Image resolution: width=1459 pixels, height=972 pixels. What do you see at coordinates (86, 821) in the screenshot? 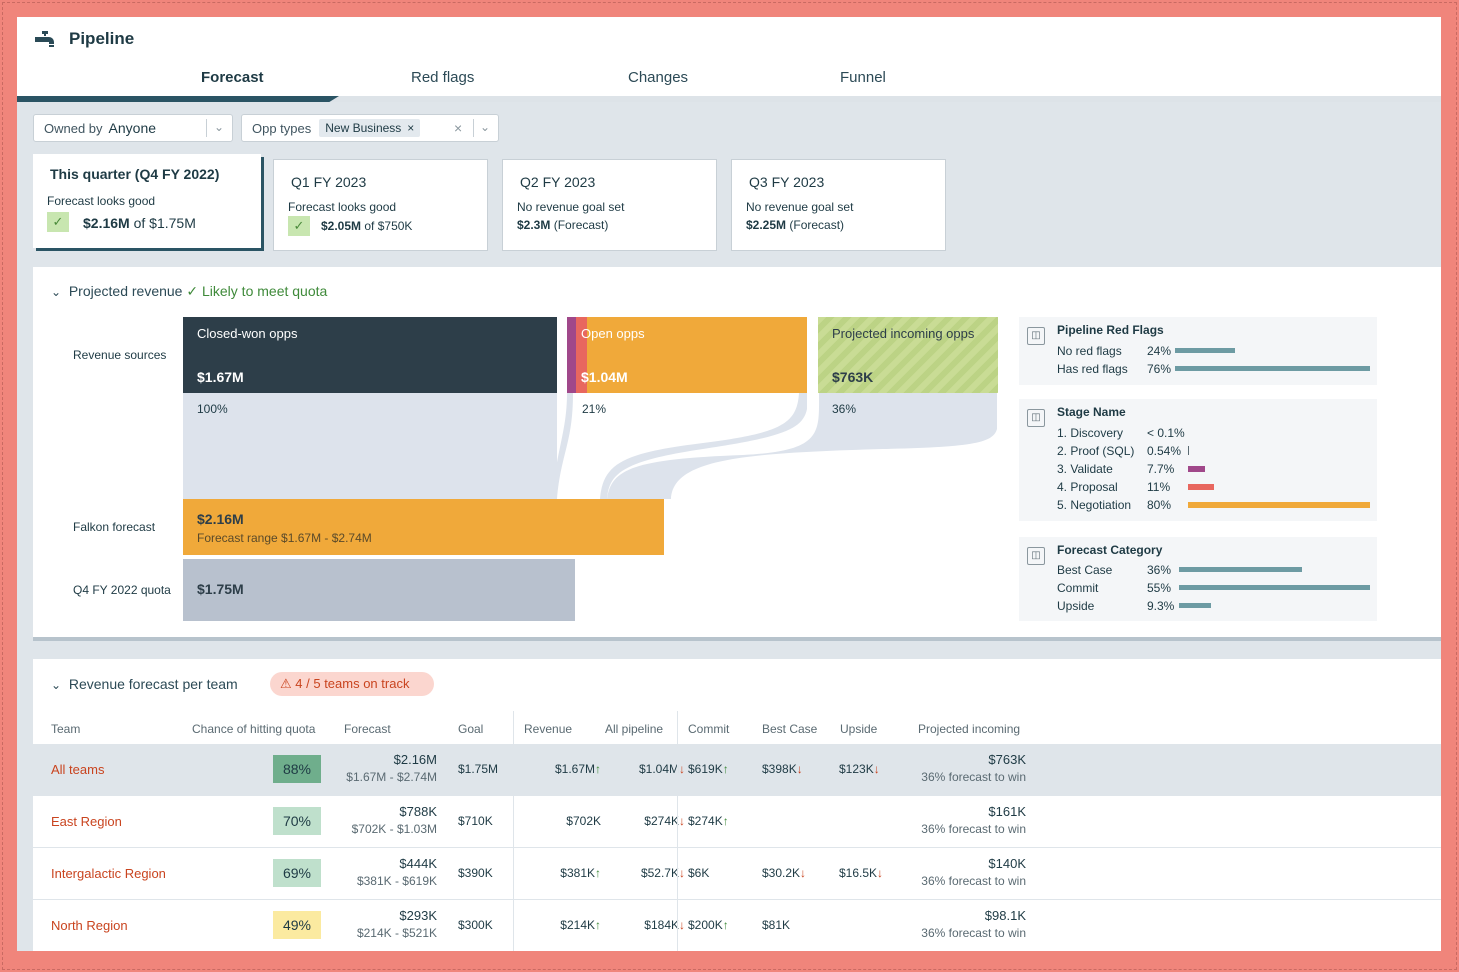
I see `team-name: East Region` at bounding box center [86, 821].